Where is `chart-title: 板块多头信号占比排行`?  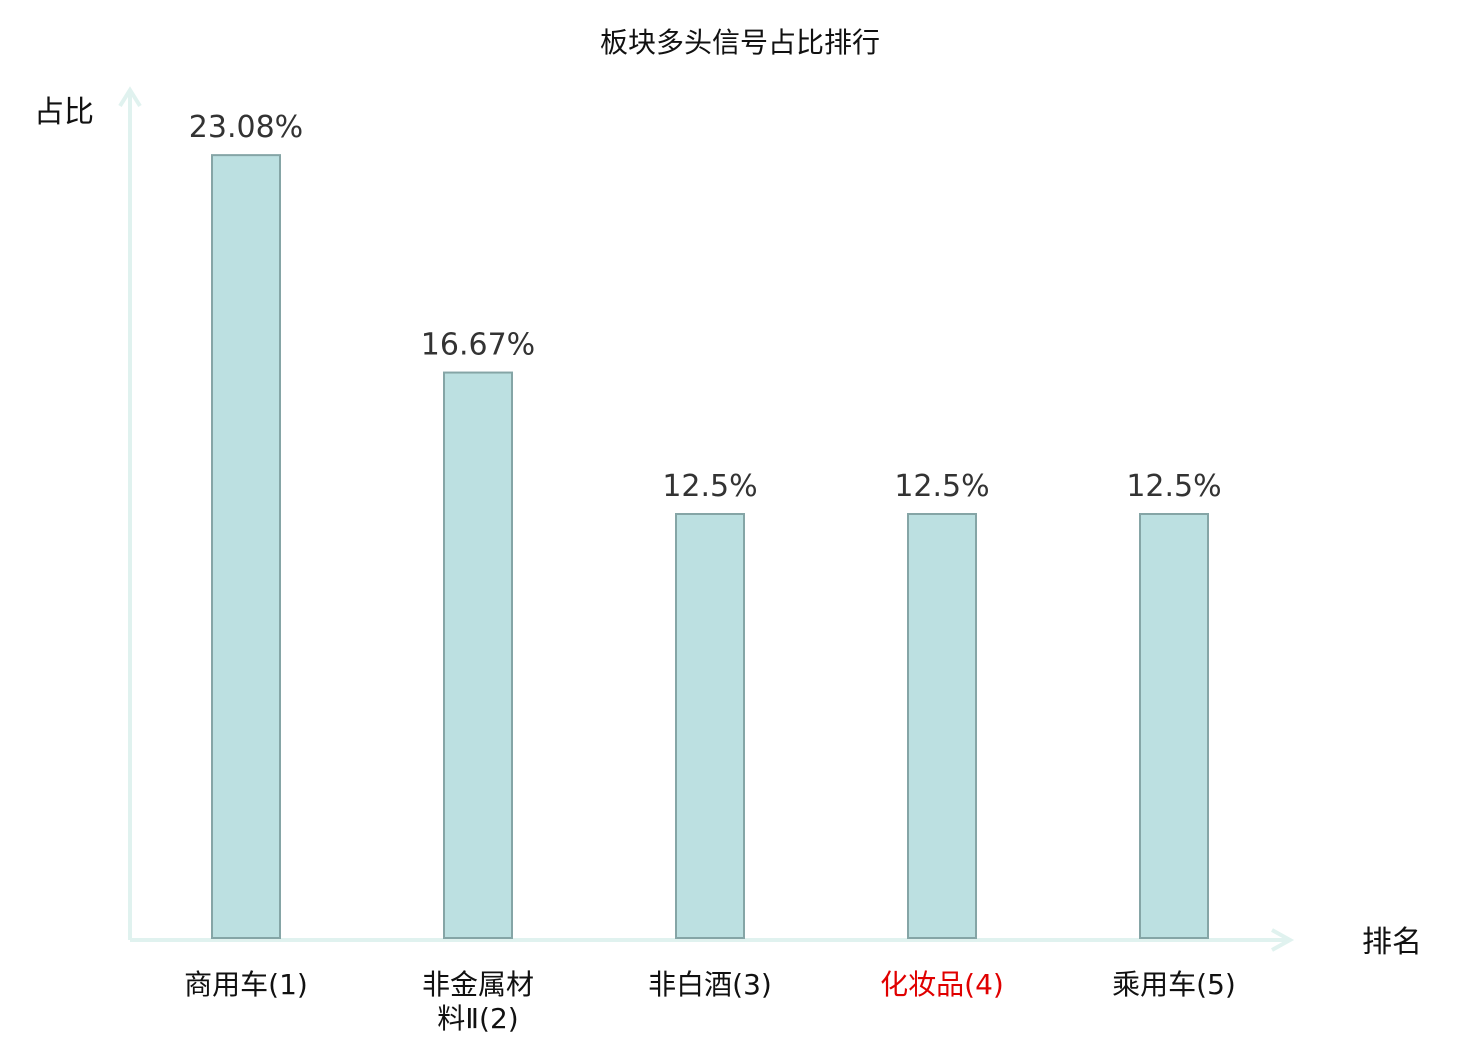 chart-title: 板块多头信号占比排行 is located at coordinates (740, 42).